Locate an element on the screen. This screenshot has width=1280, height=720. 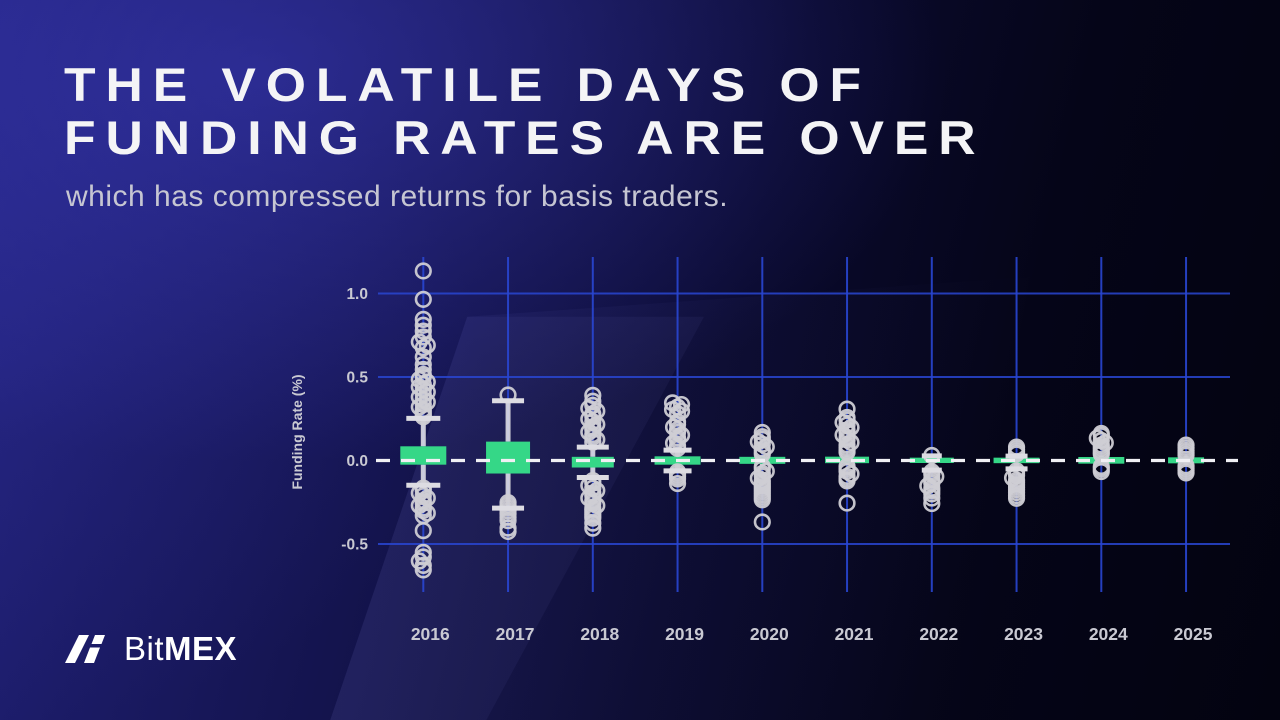
outlier-2023 is located at coordinates (1016, 498).